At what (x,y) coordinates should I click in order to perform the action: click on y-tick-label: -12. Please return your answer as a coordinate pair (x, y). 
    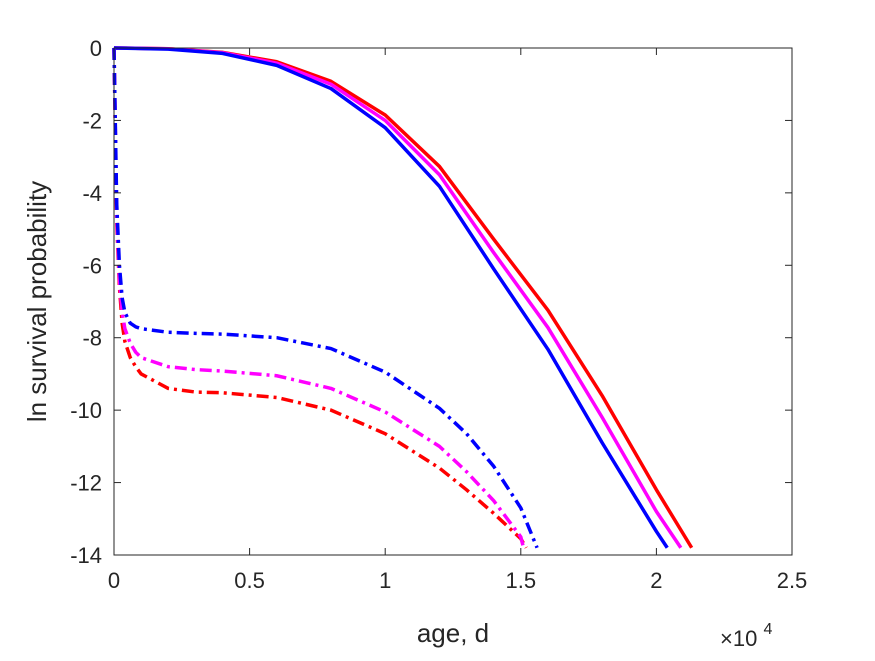
    Looking at the image, I should click on (86, 483).